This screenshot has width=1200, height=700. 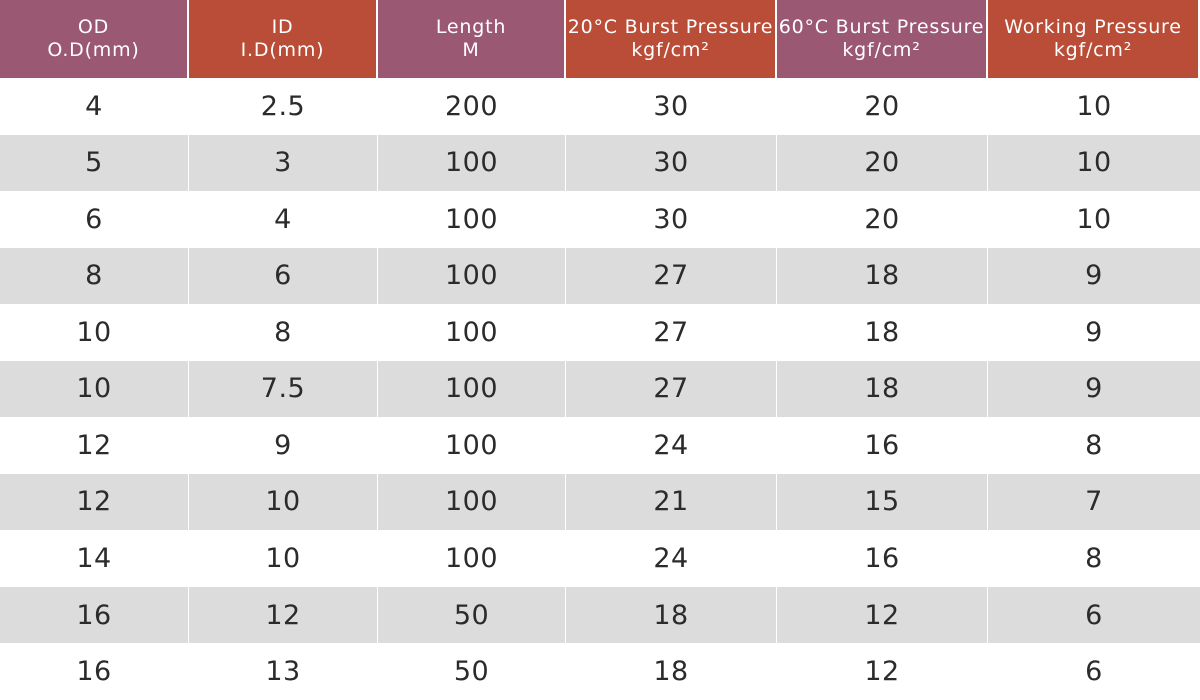 I want to click on header-working-pressure-unit: kgf/cm², so click(x=1093, y=50).